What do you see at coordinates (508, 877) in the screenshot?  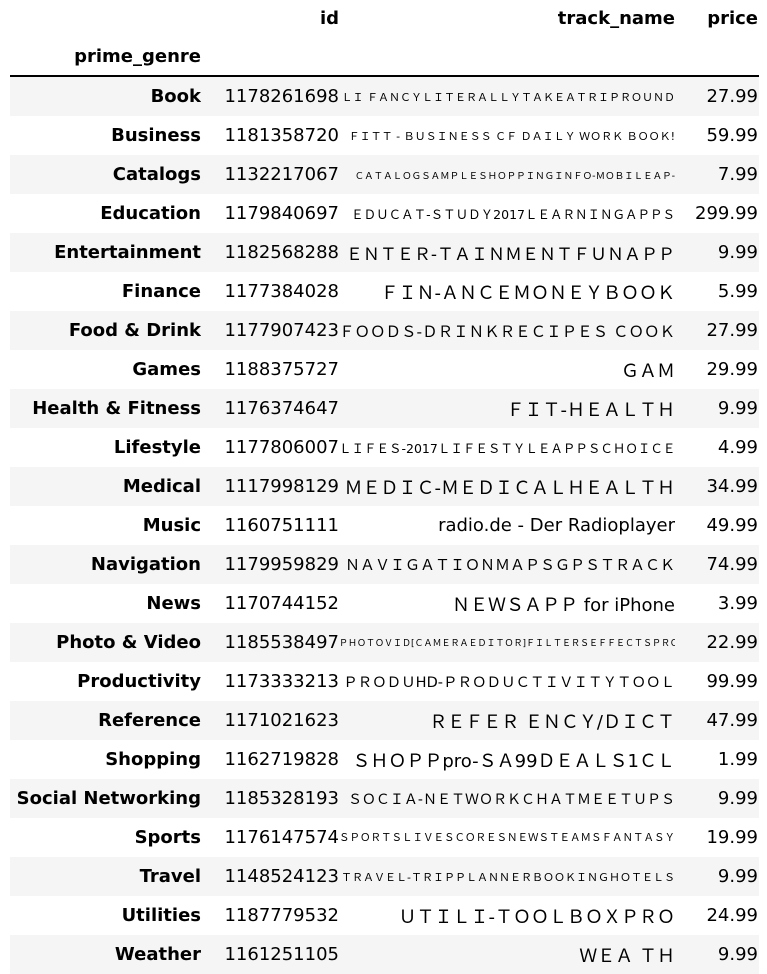 I see `row-track-name: ＴＲＡＶＥＬ-ＴＲＩＰＰＬＡＮＮＥＲＢＯＯＫＩＮＧＨＯＴＥＬＳ` at bounding box center [508, 877].